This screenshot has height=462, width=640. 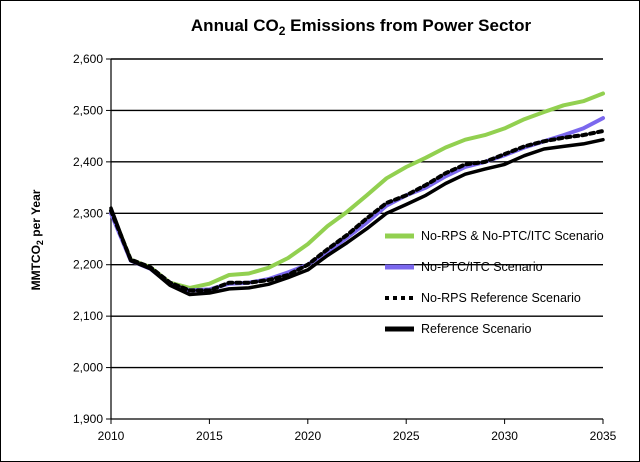 I want to click on x-tick-label: 2030, so click(x=504, y=436).